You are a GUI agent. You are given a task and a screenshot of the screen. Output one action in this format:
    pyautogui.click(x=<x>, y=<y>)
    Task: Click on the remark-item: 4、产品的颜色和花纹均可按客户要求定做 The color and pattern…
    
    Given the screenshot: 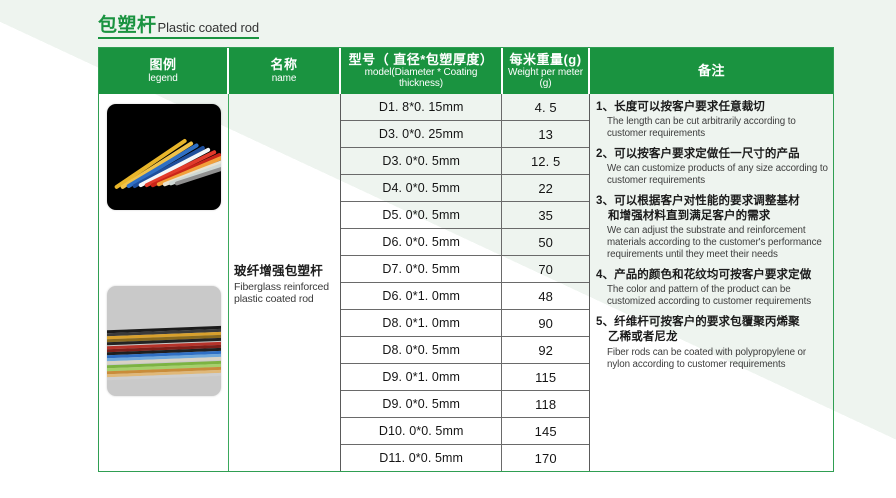 What is the action you would take?
    pyautogui.click(x=712, y=288)
    